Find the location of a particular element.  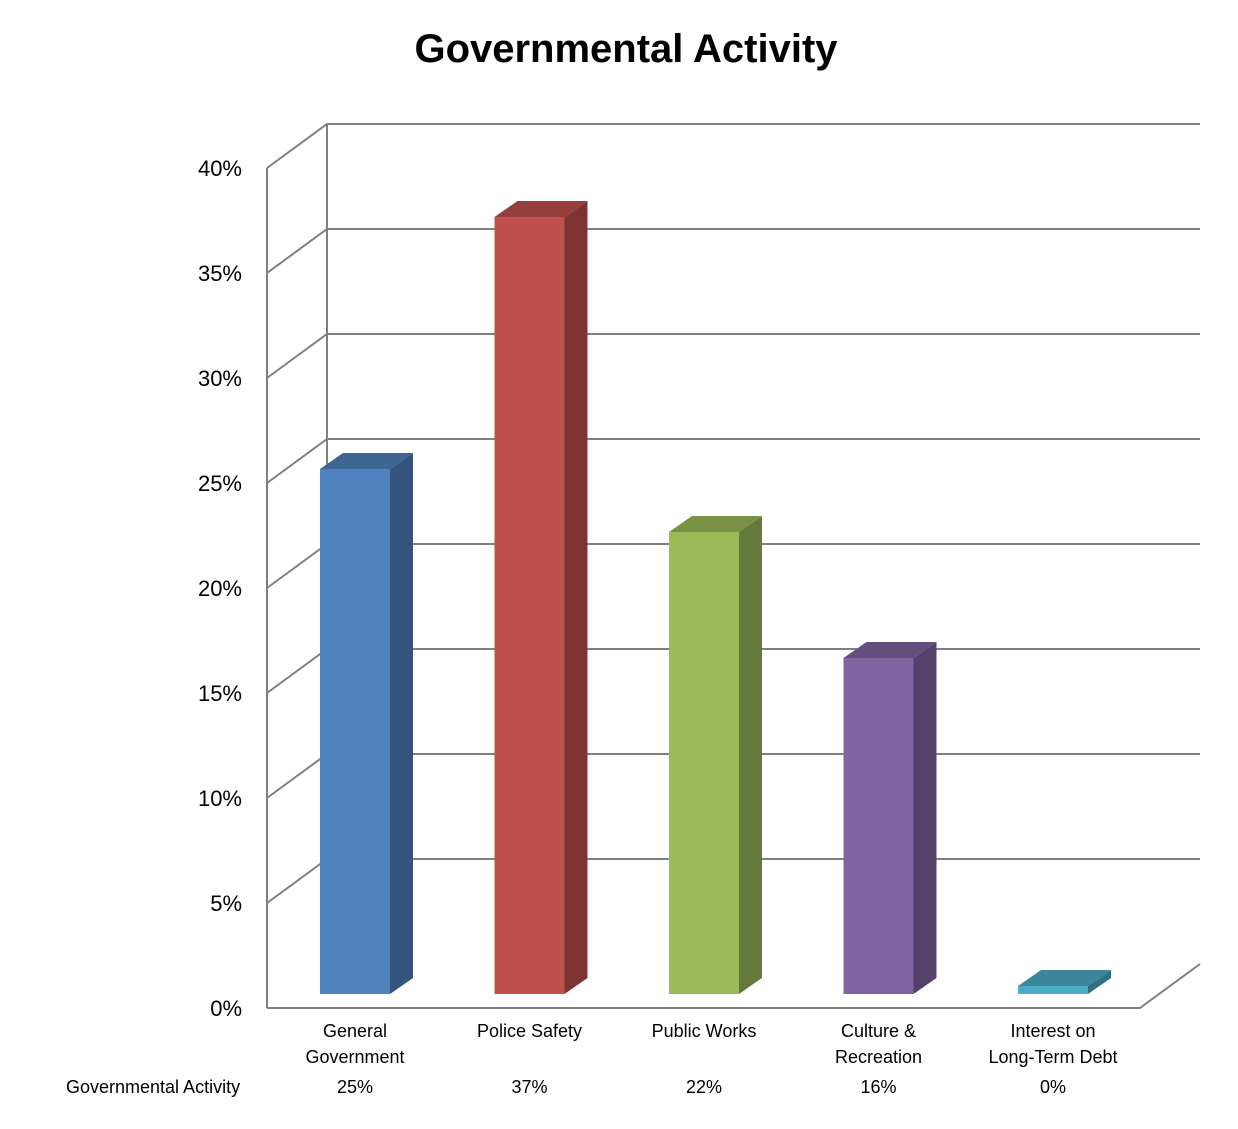

data-table: Governmental Activity 25% 37% 22% 16% 0% is located at coordinates (566, 1087).